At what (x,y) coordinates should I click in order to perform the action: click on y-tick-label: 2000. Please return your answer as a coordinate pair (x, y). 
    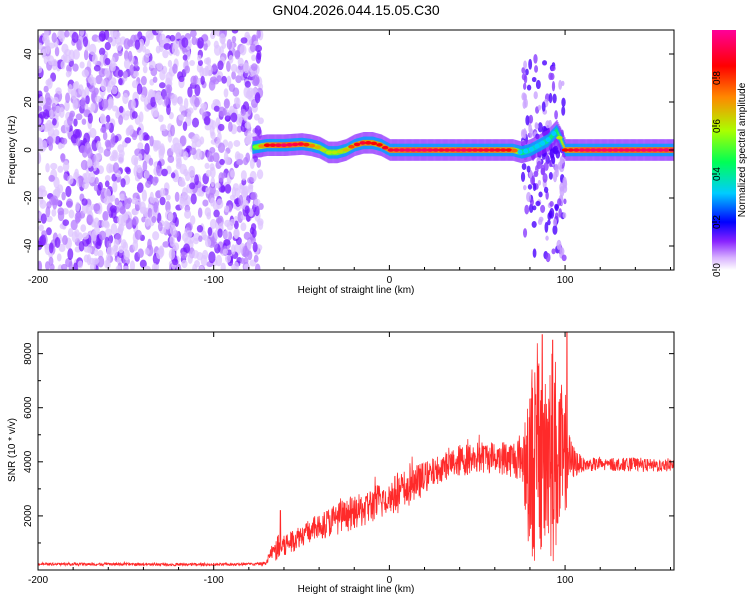
    Looking at the image, I should click on (28, 515).